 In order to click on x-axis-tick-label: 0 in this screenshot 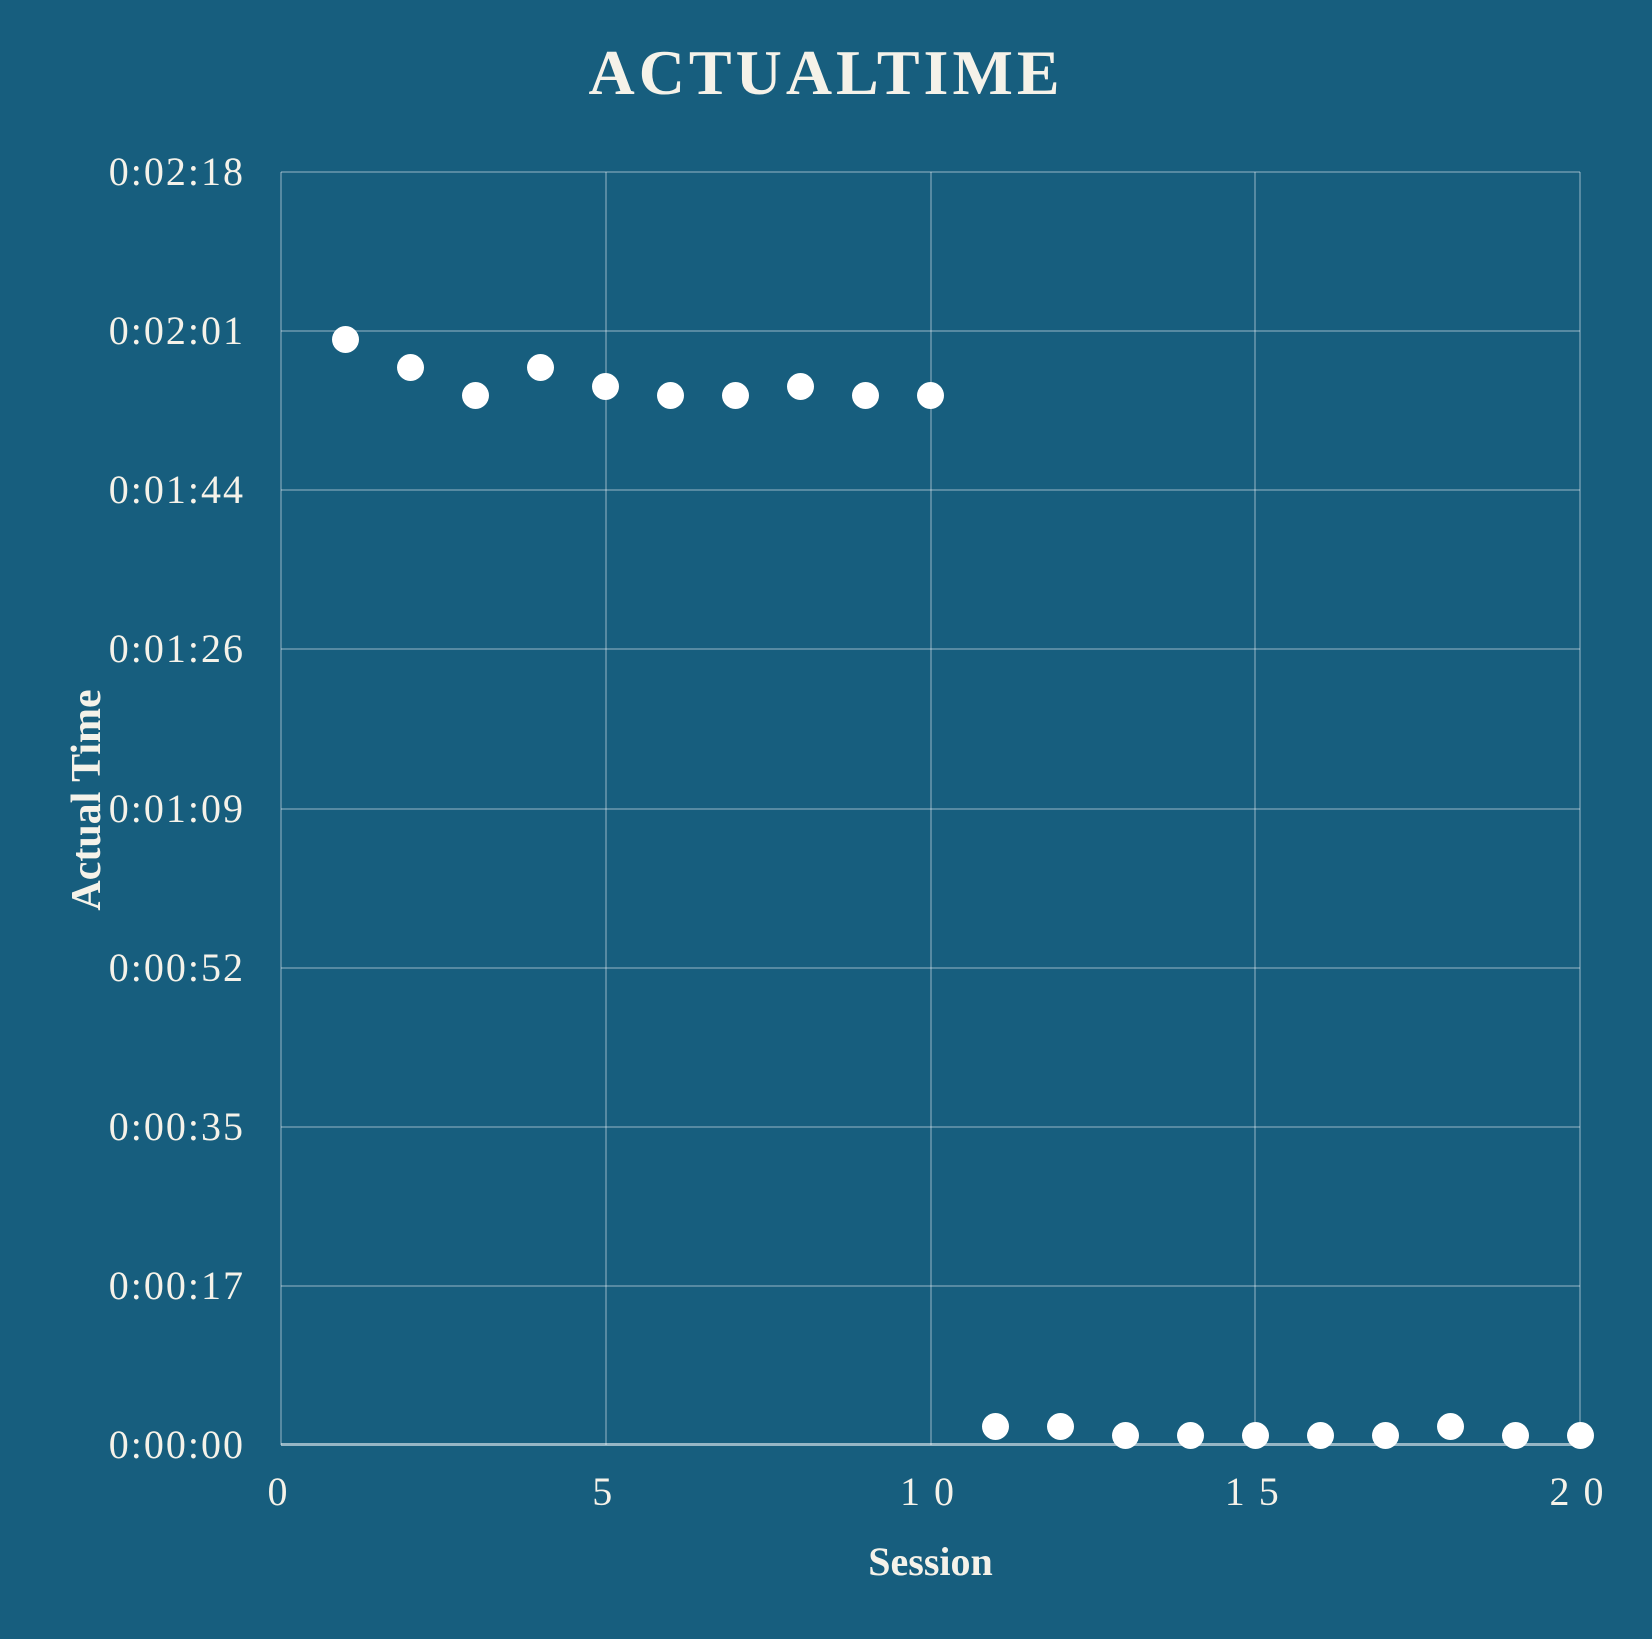, I will do `click(284, 1491)`.